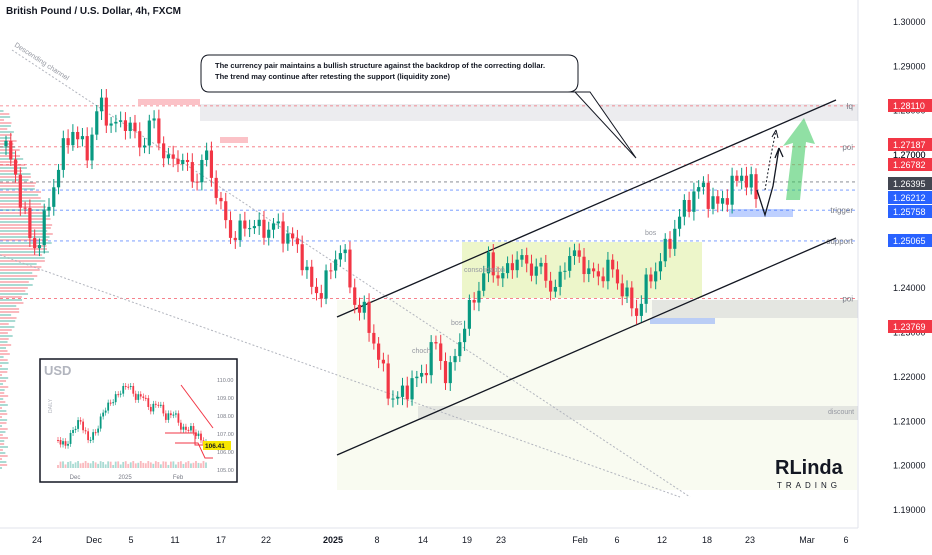 The image size is (932, 555). I want to click on price-tag-value-2: 1.26782, so click(909, 165).